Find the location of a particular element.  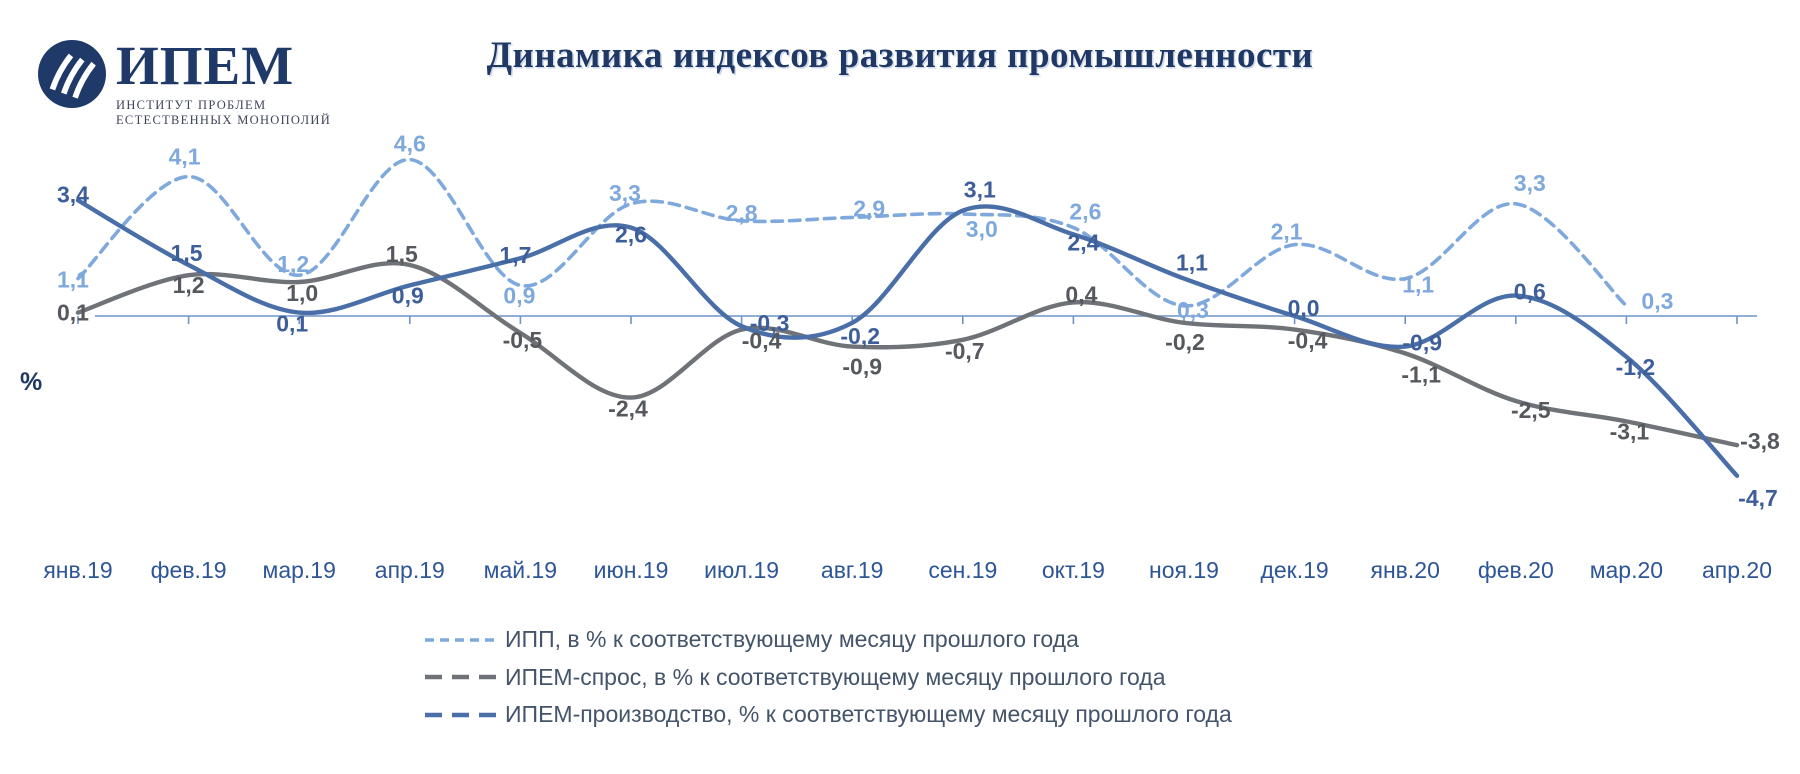

x-axis-label: июл.19 is located at coordinates (741, 570).